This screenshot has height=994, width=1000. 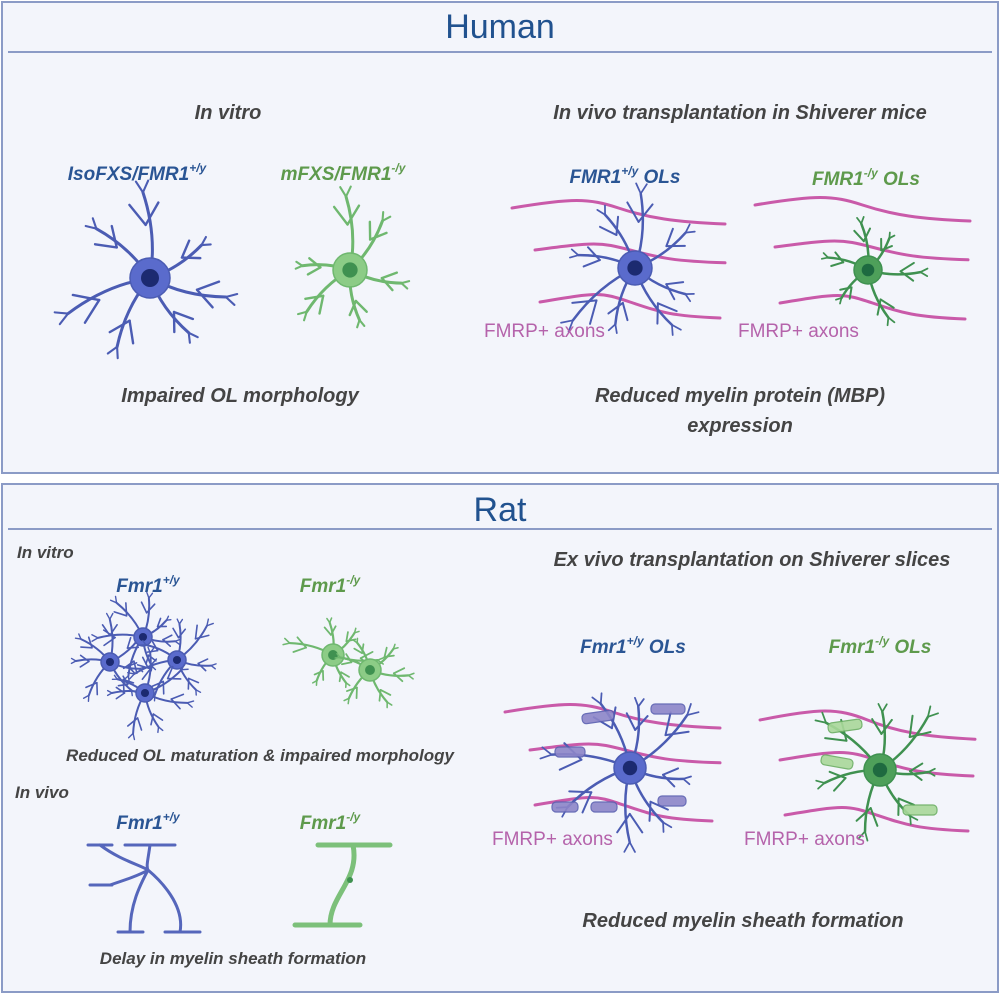 What do you see at coordinates (228, 113) in the screenshot?
I see `human-in-vitro-heading: In vitro` at bounding box center [228, 113].